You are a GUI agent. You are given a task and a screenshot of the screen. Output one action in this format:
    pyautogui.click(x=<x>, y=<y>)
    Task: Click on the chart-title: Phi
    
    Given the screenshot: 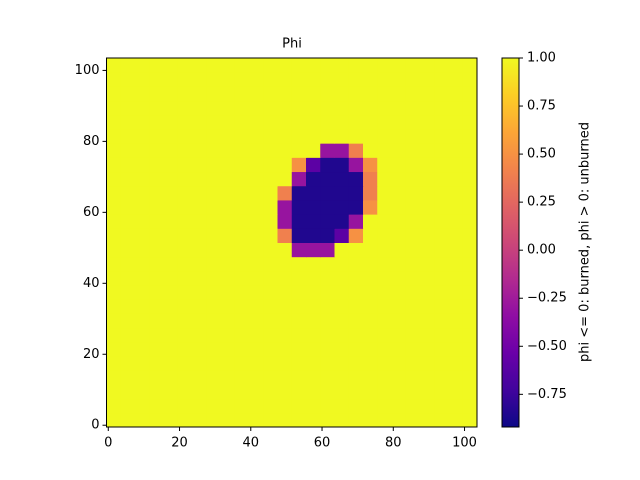 What is the action you would take?
    pyautogui.click(x=292, y=44)
    